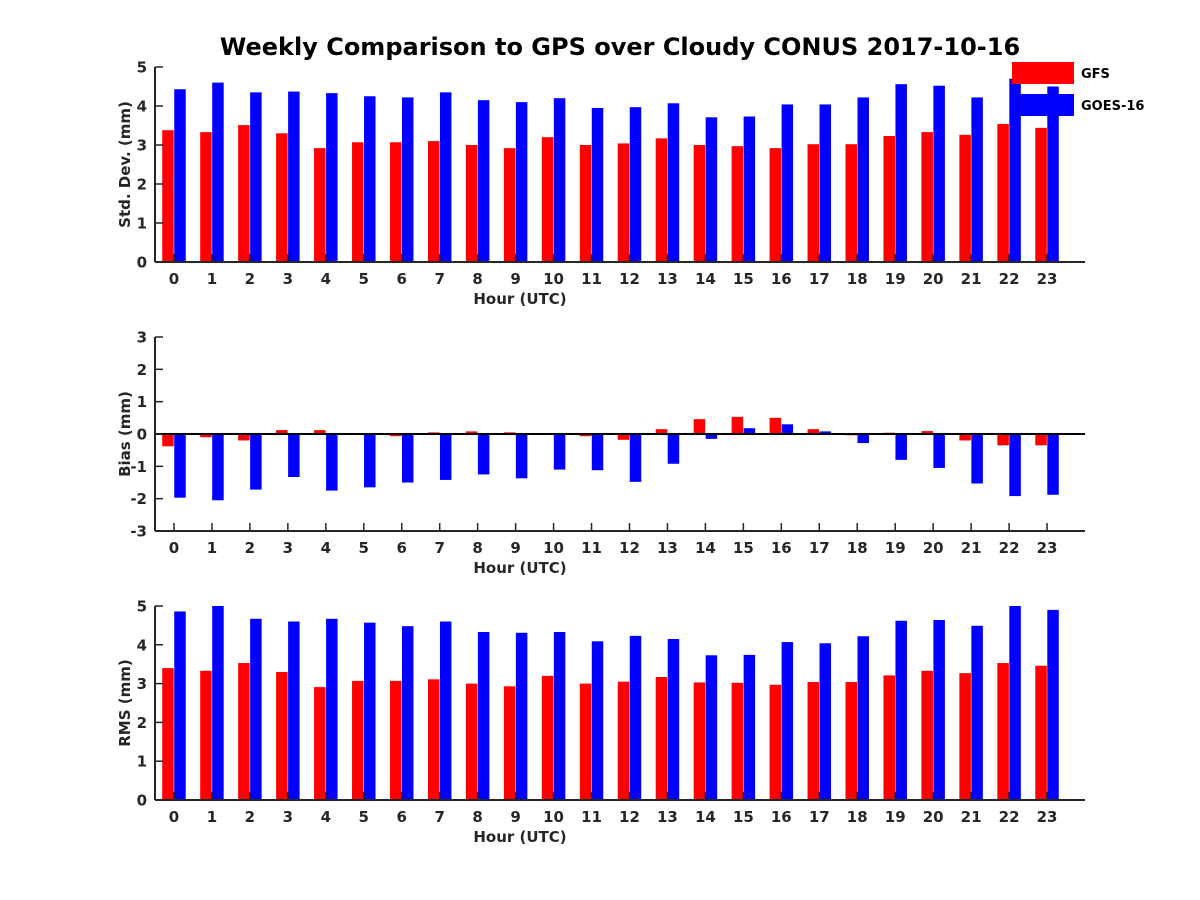 The width and height of the screenshot is (1200, 900). Describe the element at coordinates (971, 817) in the screenshot. I see `x-tick-label: 21` at that location.